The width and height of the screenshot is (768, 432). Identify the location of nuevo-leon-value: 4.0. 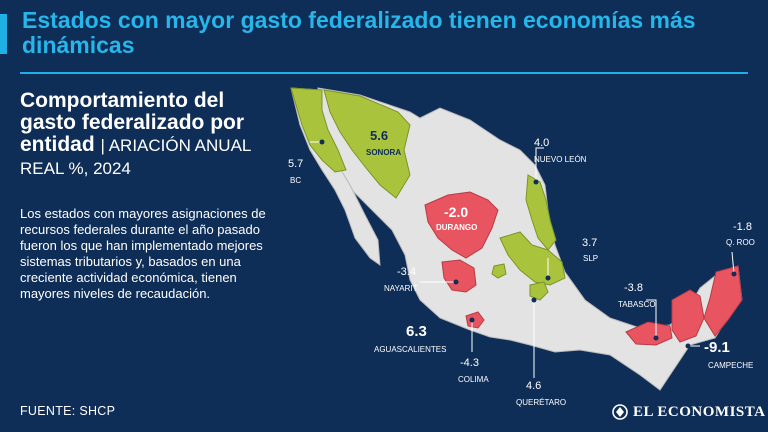
(541, 143).